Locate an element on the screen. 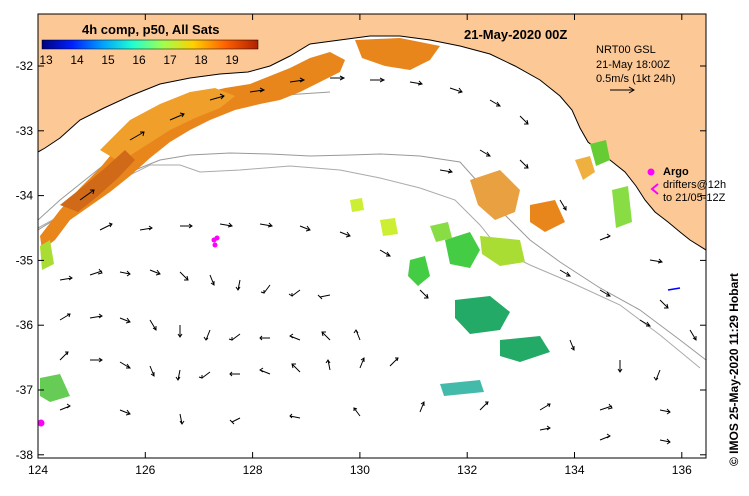 The image size is (749, 496). colorbar-tick-label: 16 is located at coordinates (139, 60).